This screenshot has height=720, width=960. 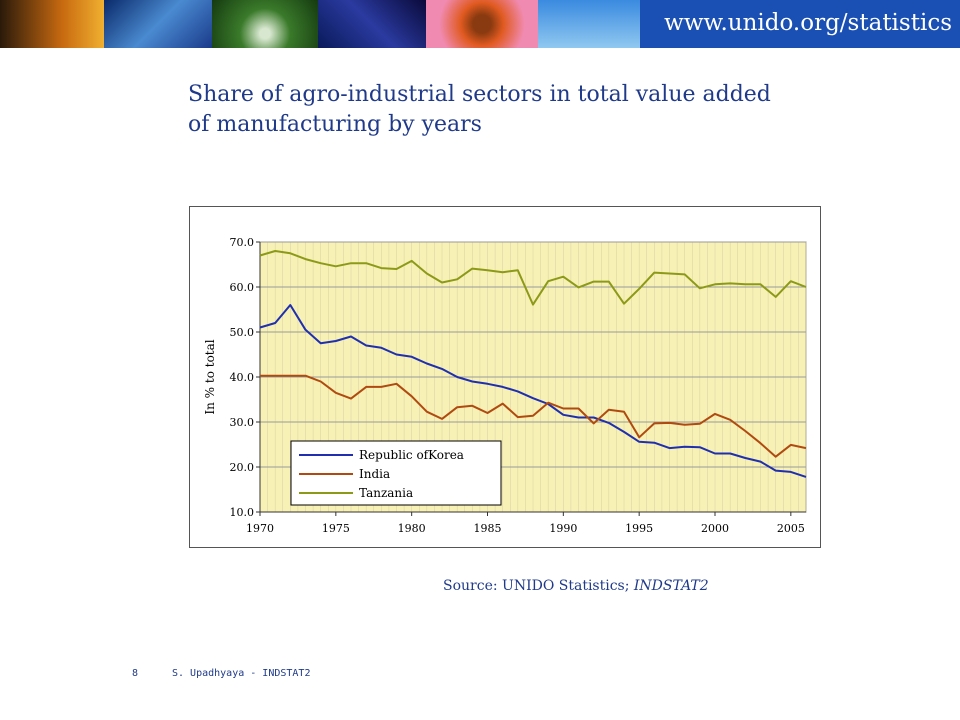 What do you see at coordinates (336, 528) in the screenshot?
I see `x-tick-label: 1975` at bounding box center [336, 528].